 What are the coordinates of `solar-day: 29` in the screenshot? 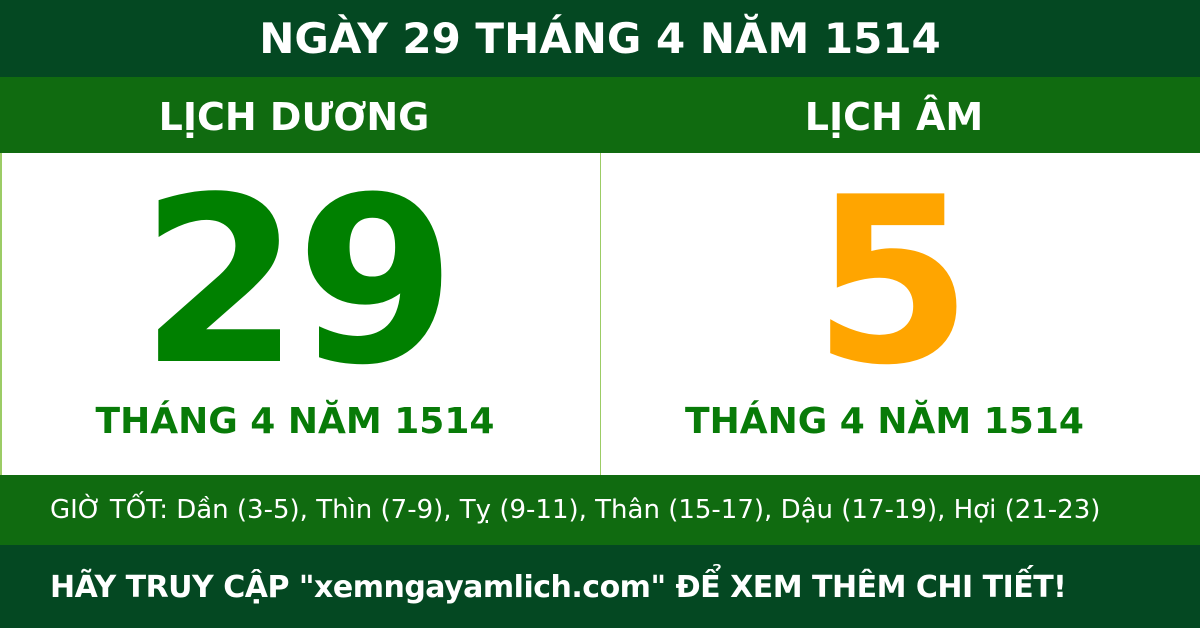 It's located at (297, 282).